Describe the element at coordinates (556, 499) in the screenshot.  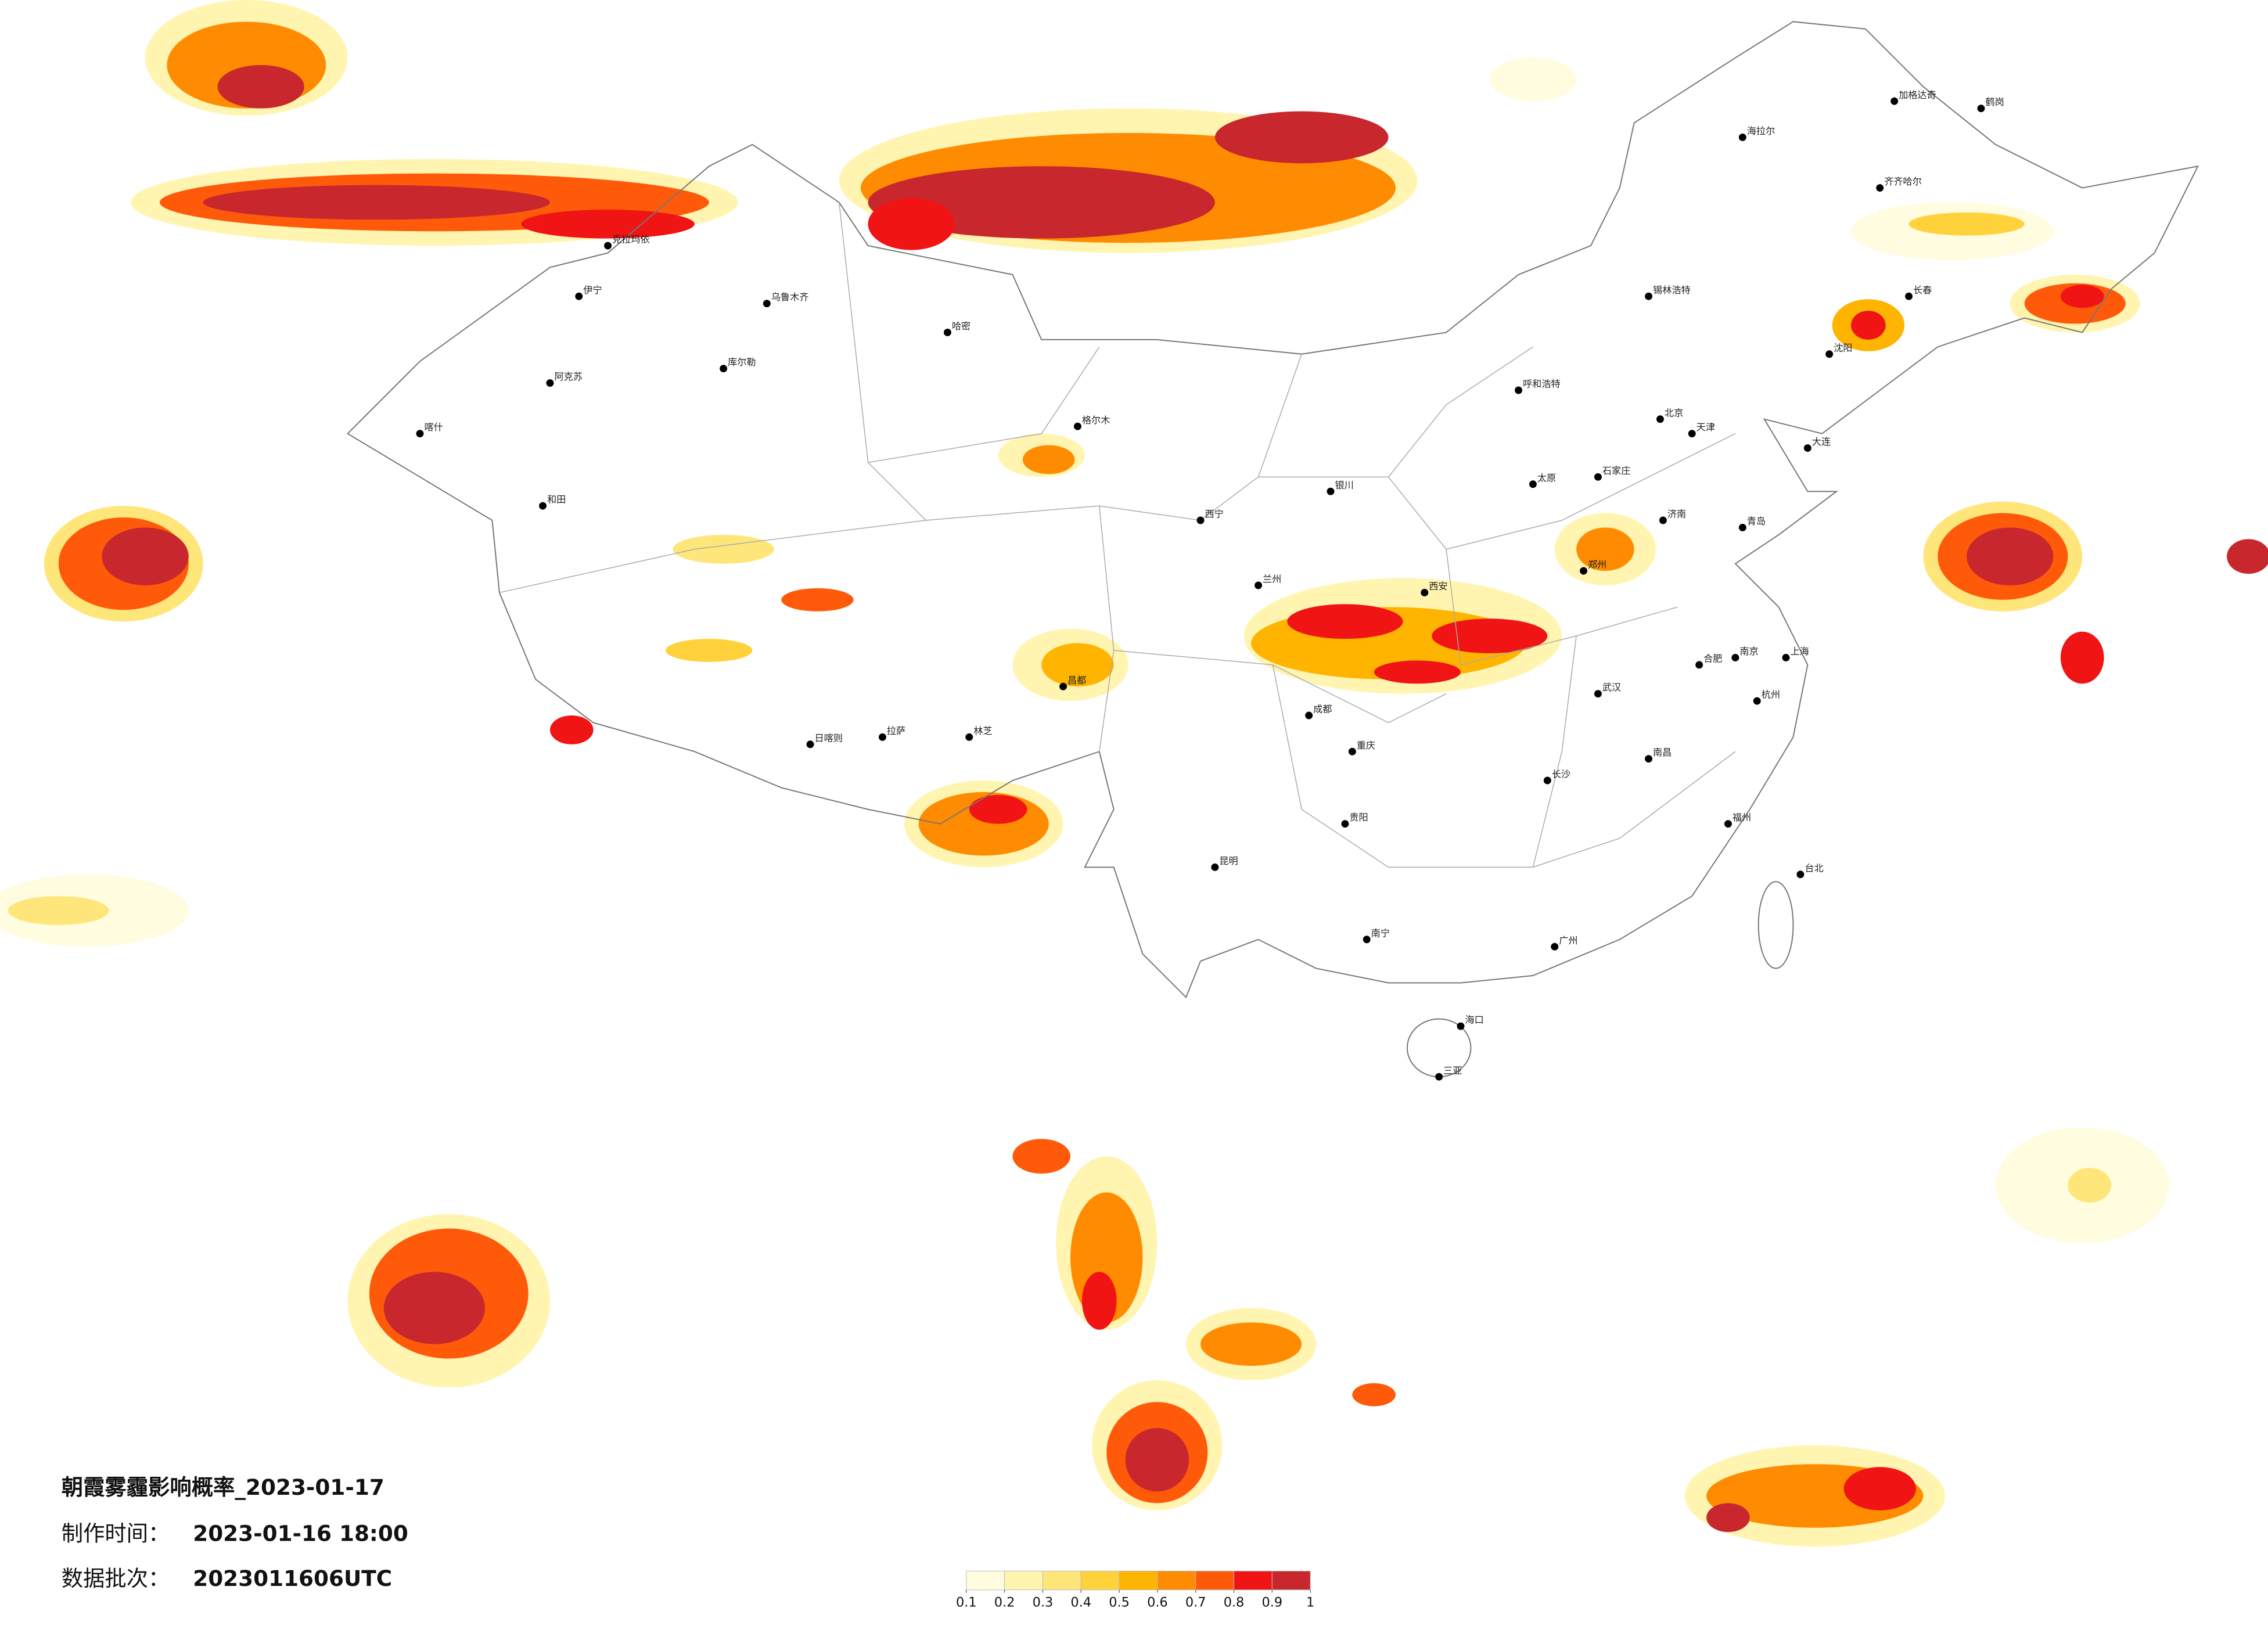
I see `city-label: 和田` at that location.